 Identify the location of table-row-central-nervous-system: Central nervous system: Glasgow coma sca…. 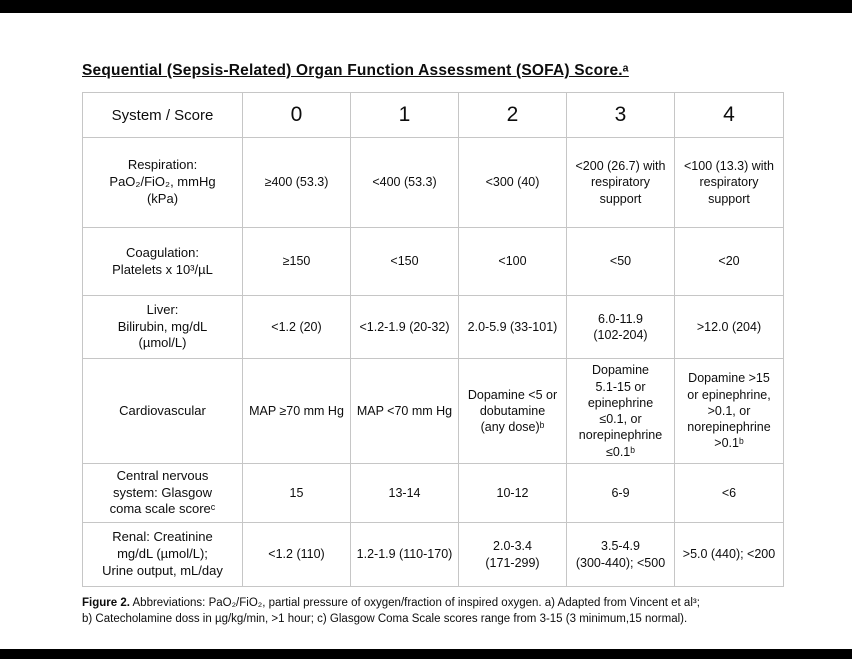
(433, 493).